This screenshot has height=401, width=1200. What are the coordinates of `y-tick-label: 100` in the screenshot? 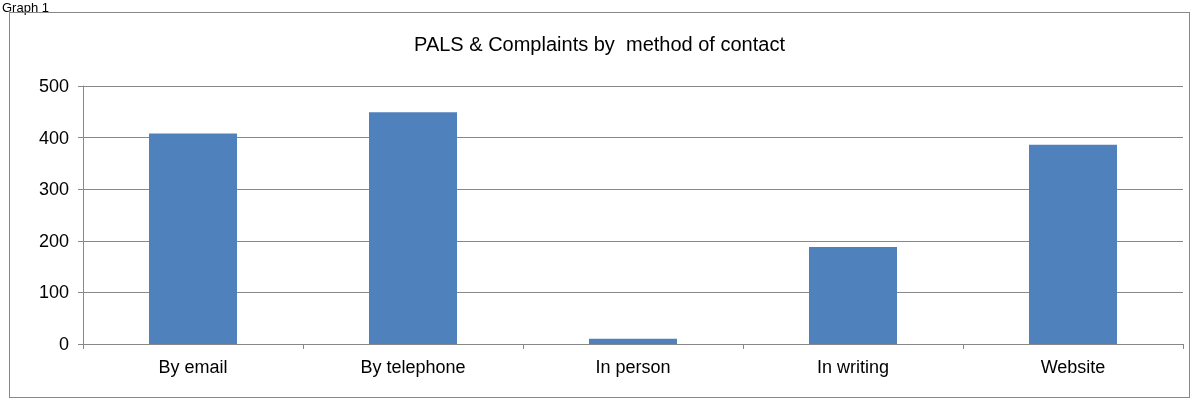 It's located at (53, 292).